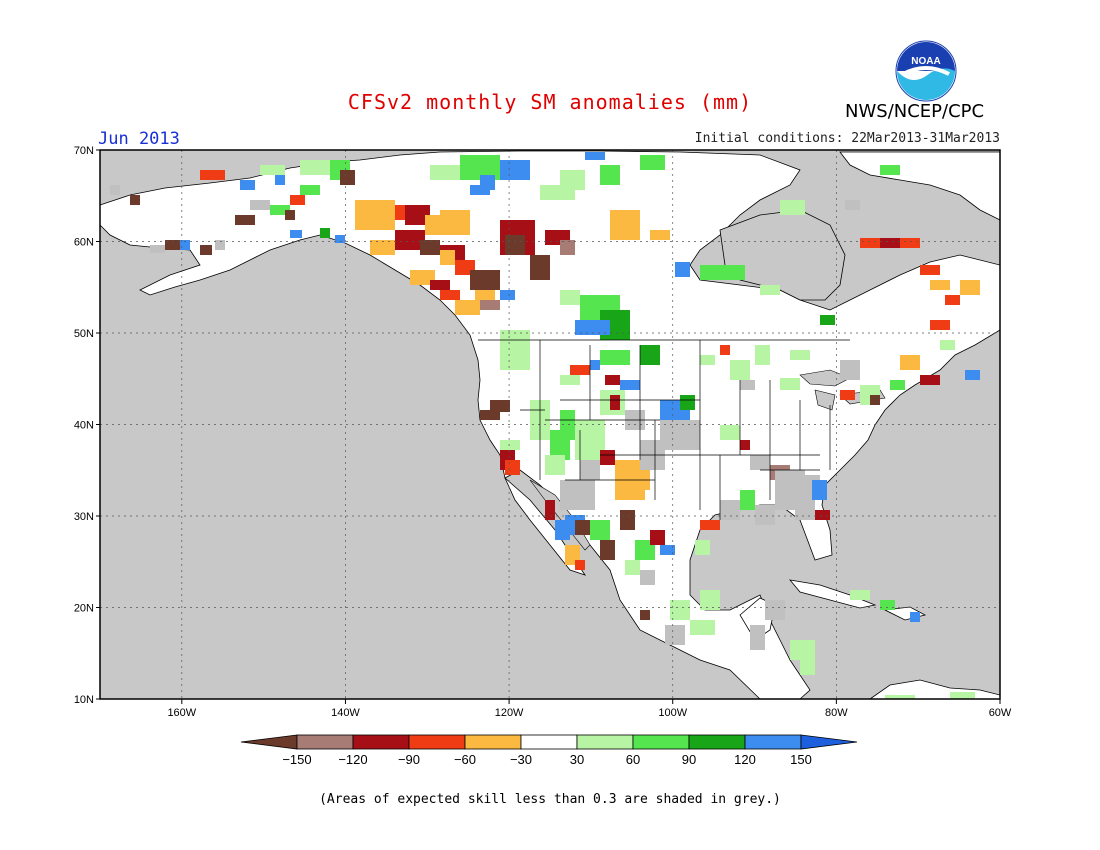  Describe the element at coordinates (745, 759) in the screenshot. I see `colorbar-label: 120` at that location.